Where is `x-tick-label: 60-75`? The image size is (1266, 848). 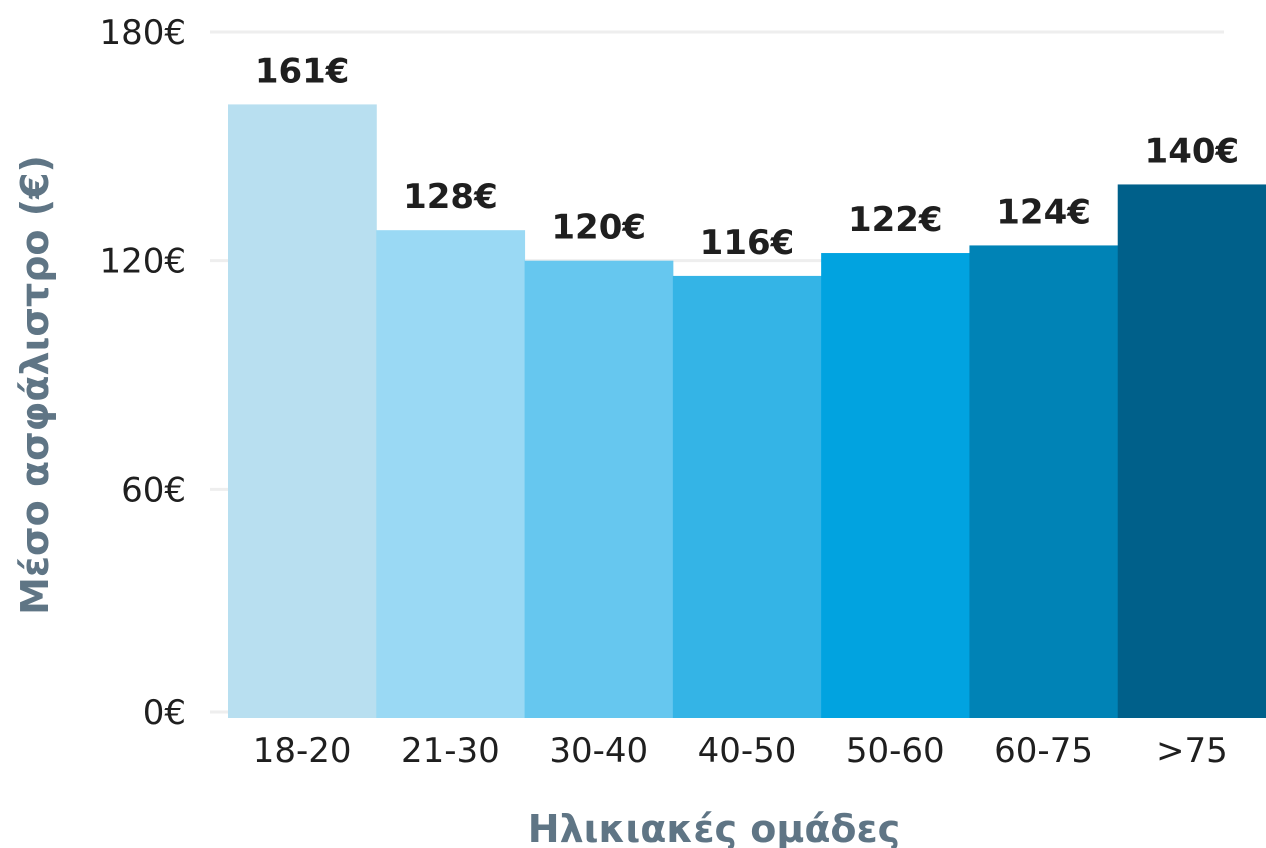
x-tick-label: 60-75 is located at coordinates (1043, 751).